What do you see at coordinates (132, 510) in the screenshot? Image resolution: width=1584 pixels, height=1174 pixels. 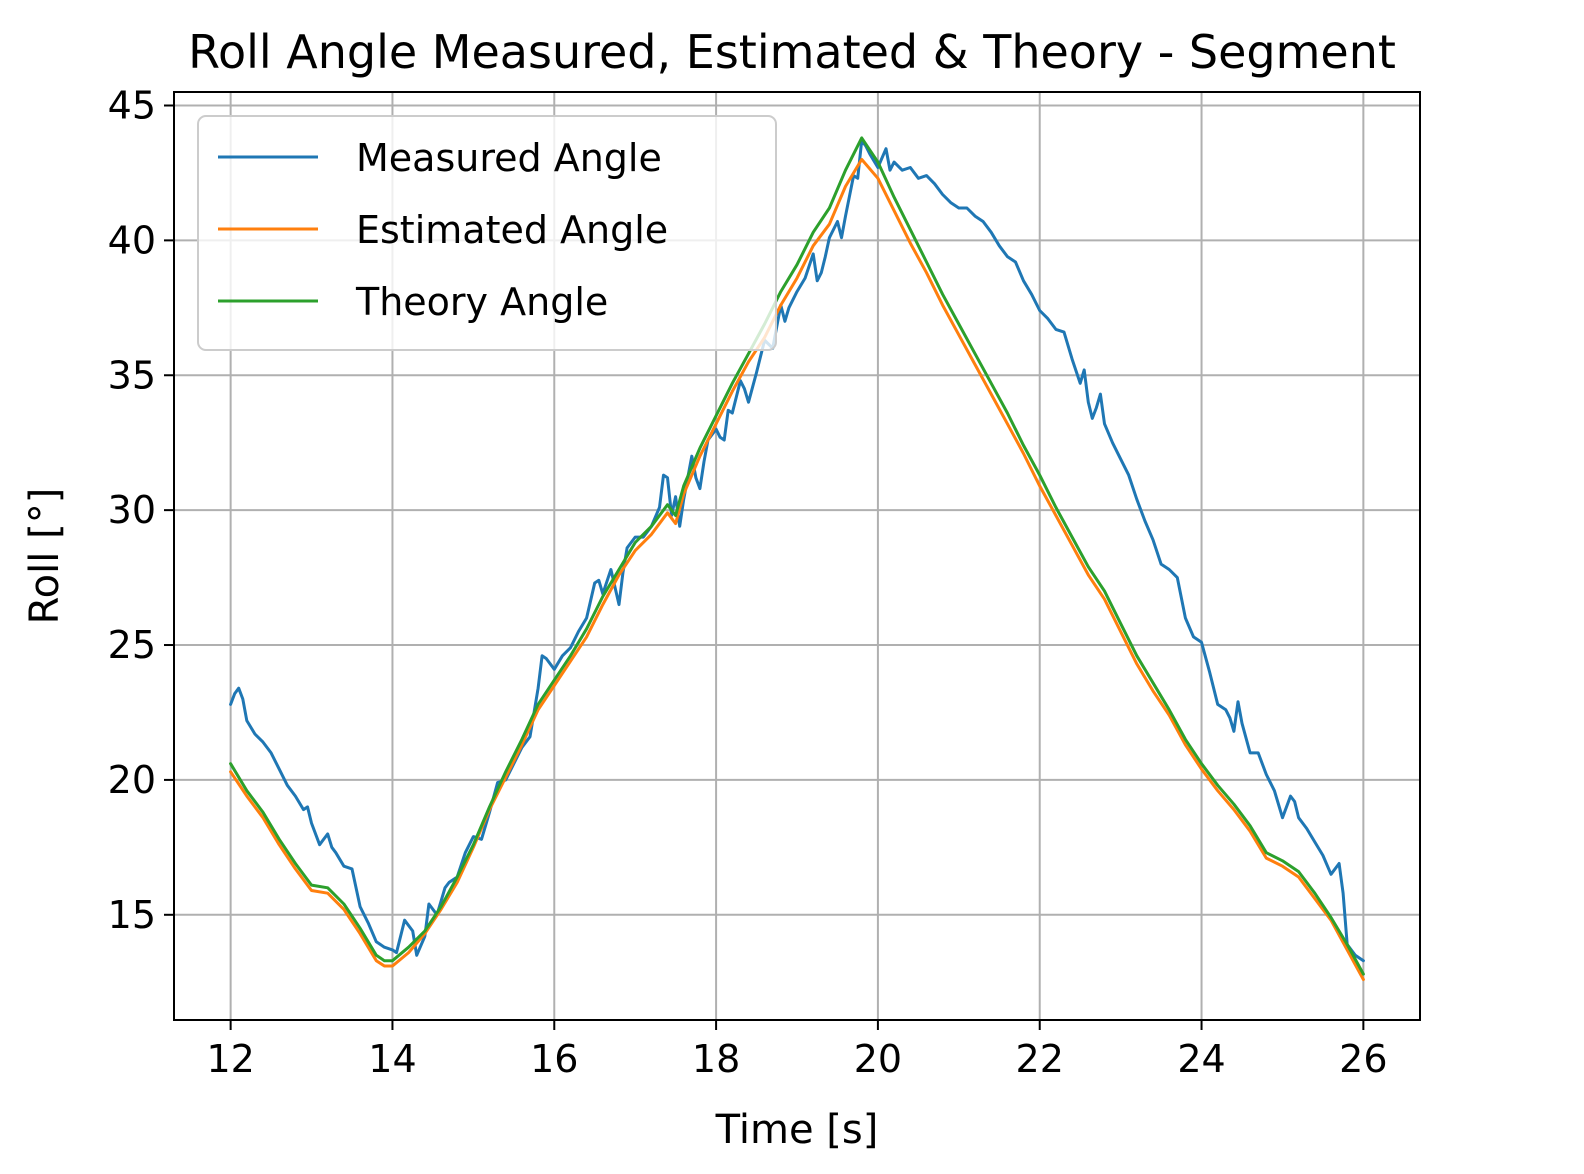 I see `y-tick-label: 30` at bounding box center [132, 510].